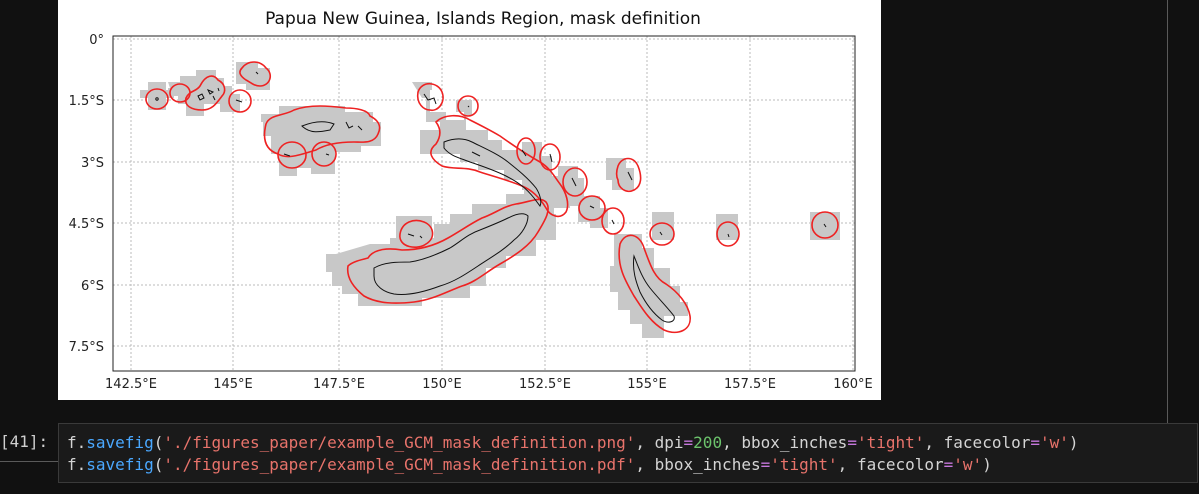  I want to click on x-tick-label: 142.5°E, so click(131, 384).